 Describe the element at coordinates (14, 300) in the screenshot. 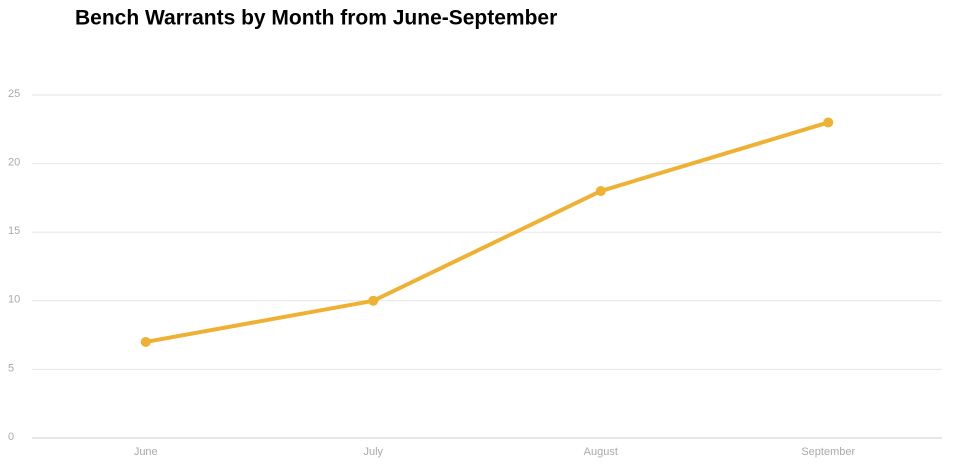

I see `y-tick-label: 10` at that location.